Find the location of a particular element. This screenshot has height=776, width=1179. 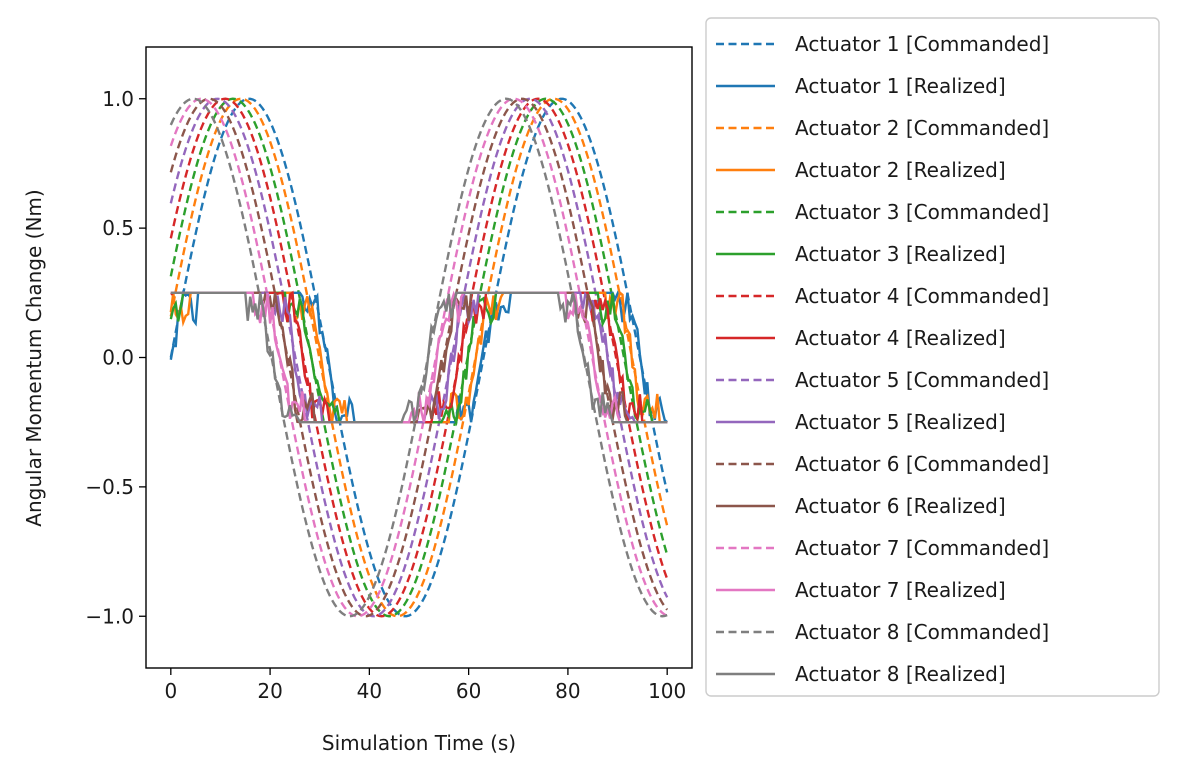

y-tick-label: 0.5 is located at coordinates (118, 228).